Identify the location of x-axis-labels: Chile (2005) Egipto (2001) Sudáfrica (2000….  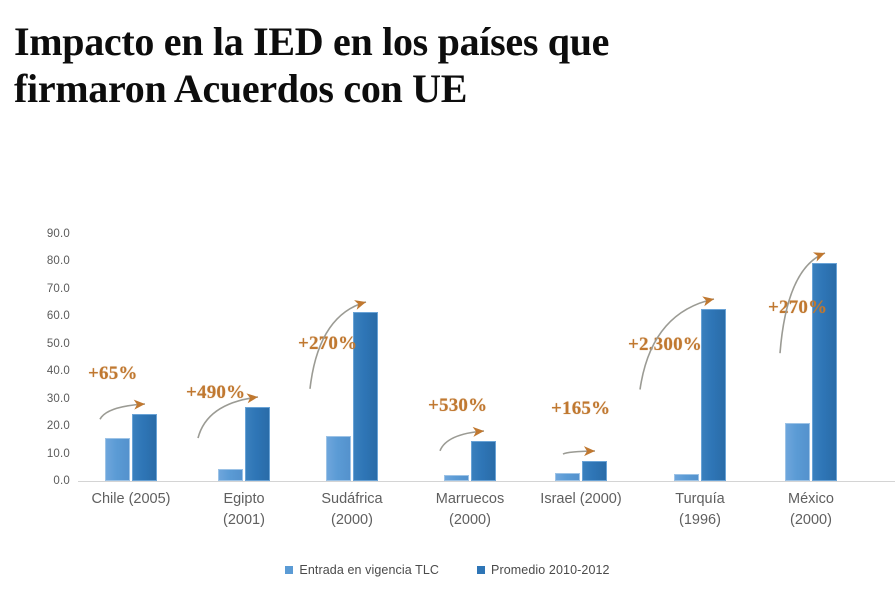
(486, 518).